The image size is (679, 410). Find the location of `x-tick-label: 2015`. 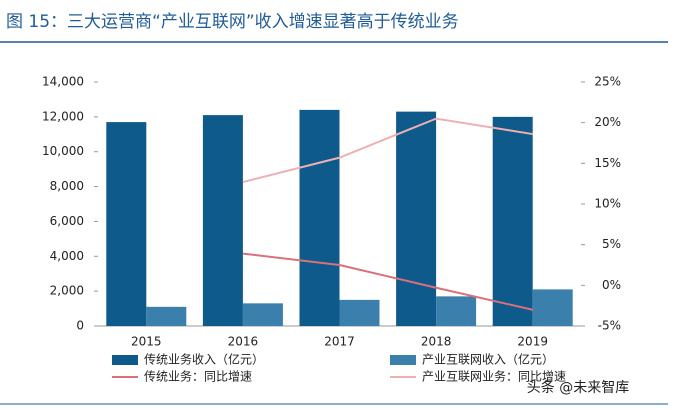

x-tick-label: 2015 is located at coordinates (146, 342).